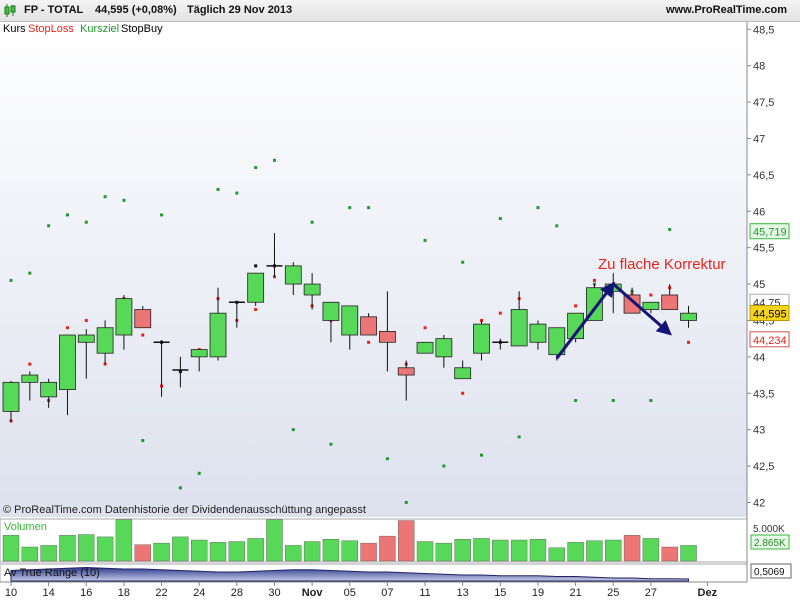 Image resolution: width=800 pixels, height=600 pixels. Describe the element at coordinates (763, 176) in the screenshot. I see `ytick-label: 46,5` at that location.